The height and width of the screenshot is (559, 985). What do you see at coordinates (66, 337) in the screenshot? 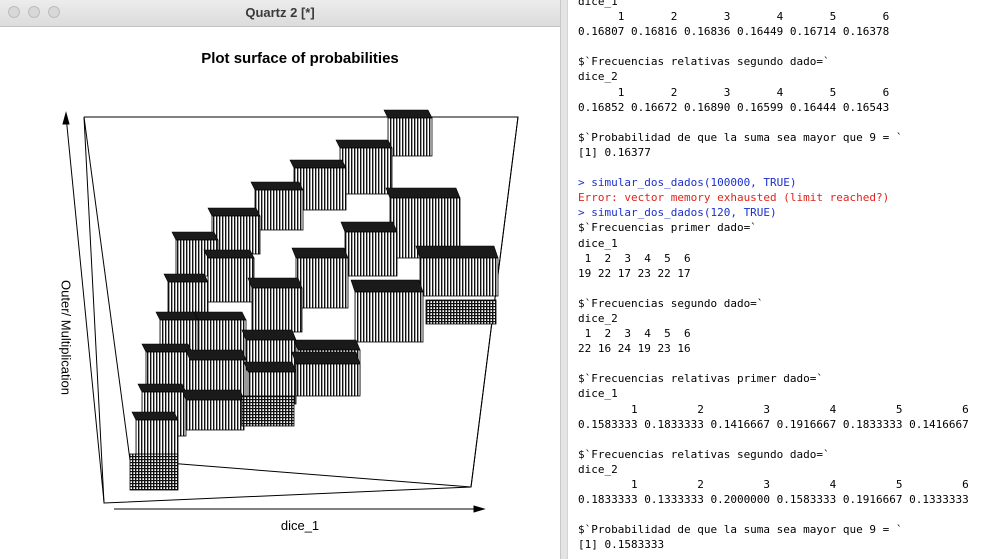
I see `y-axis-label: Outer/ Multiplication` at bounding box center [66, 337].